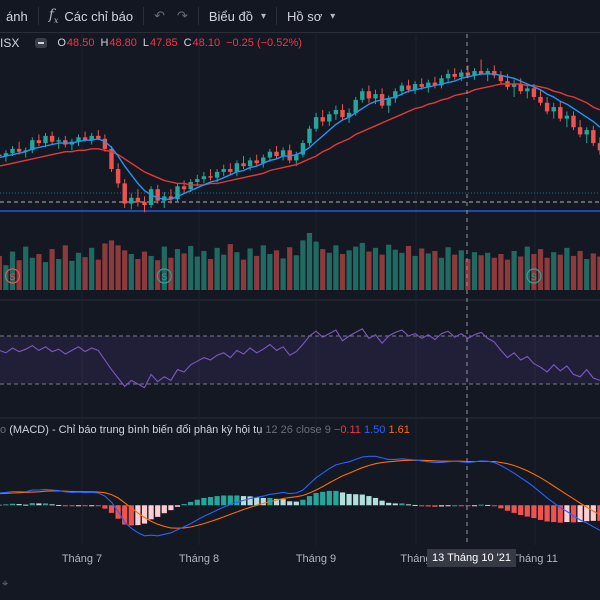 Image resolution: width=600 pixels, height=600 pixels. I want to click on measure-icon: ⌖, so click(5, 584).